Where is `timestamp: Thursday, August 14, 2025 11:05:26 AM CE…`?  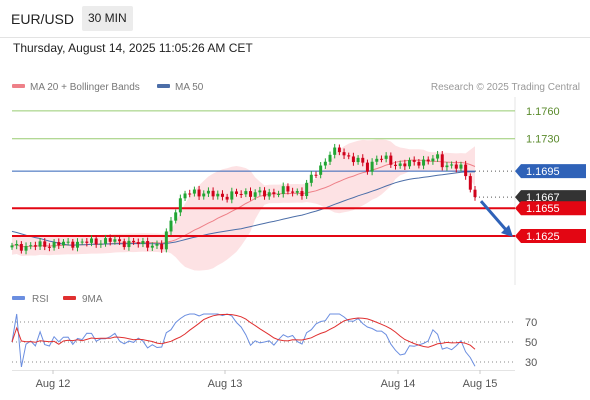 timestamp: Thursday, August 14, 2025 11:05:26 AM CE… is located at coordinates (133, 48).